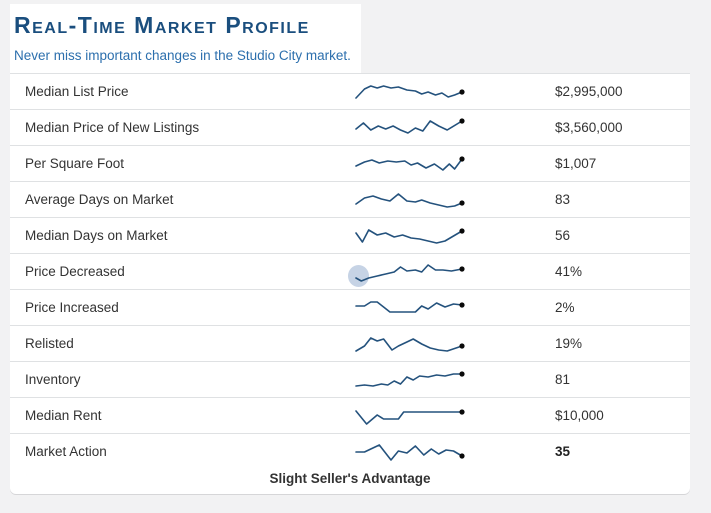 This screenshot has height=513, width=711. What do you see at coordinates (350, 127) in the screenshot?
I see `table-row: Median Price of New Listings $3,560,000` at bounding box center [350, 127].